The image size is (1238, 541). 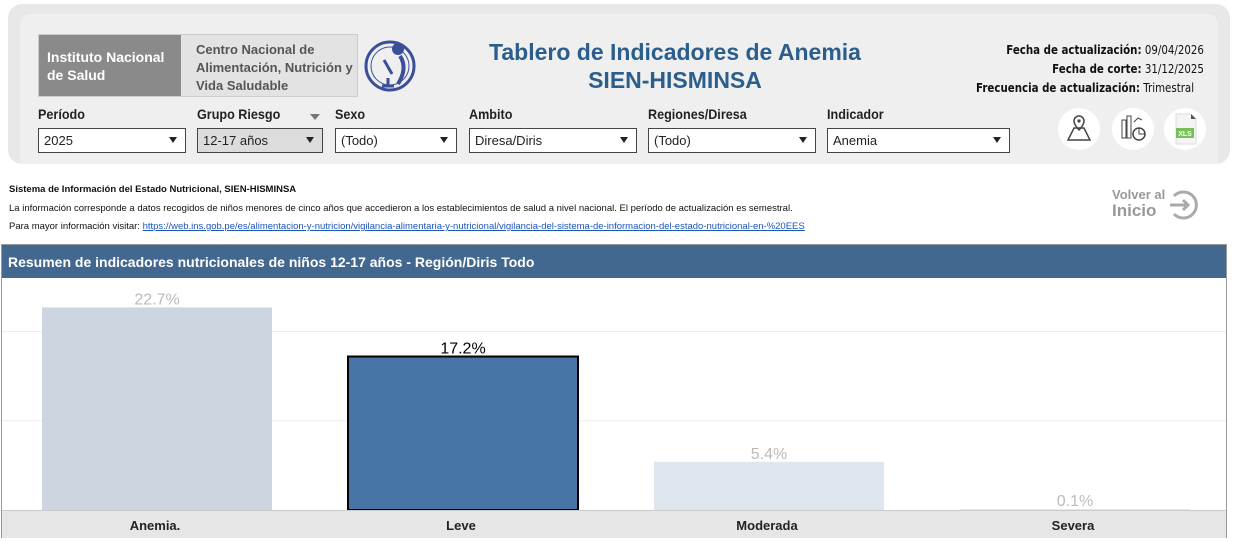 I want to click on date-value: Trimestral, so click(x=1169, y=87).